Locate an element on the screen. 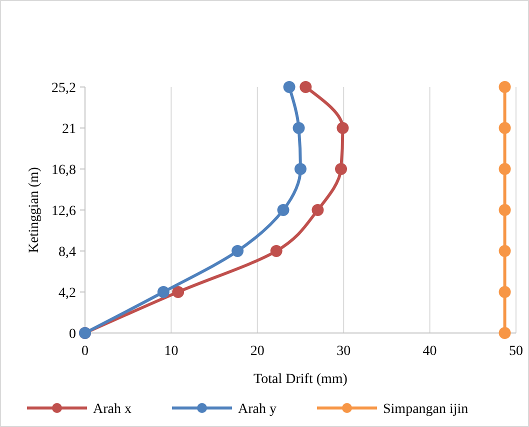  x-tick-label: 20 is located at coordinates (257, 351).